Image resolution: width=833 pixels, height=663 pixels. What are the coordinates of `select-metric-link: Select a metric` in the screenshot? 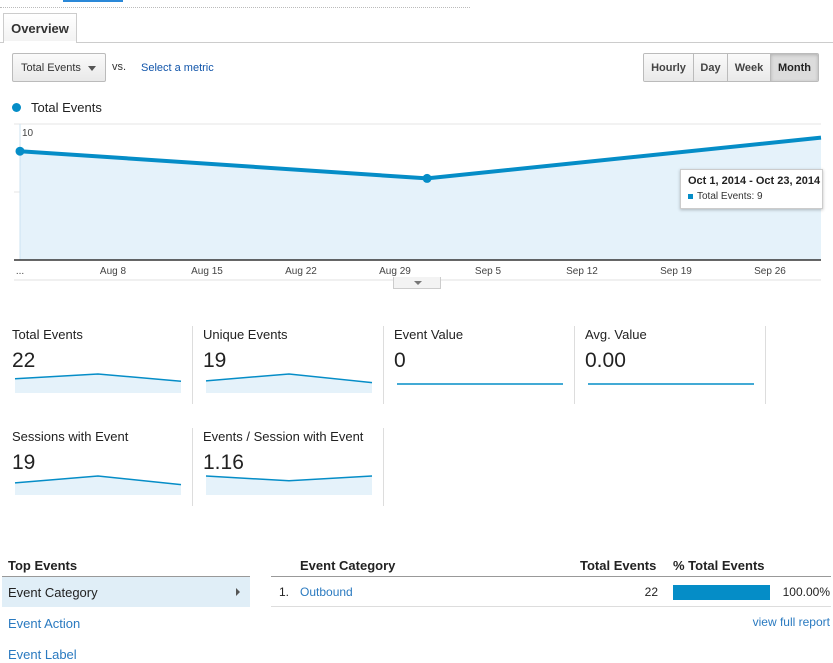 It's located at (177, 68).